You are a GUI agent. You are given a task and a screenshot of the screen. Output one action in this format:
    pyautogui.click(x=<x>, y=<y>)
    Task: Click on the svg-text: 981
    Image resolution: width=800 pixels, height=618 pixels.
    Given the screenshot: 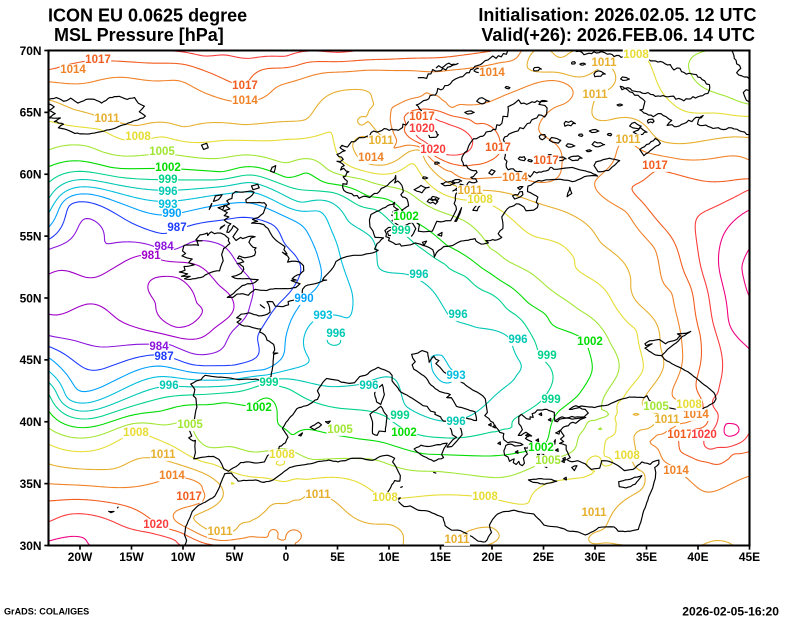 What is the action you would take?
    pyautogui.click(x=151, y=256)
    